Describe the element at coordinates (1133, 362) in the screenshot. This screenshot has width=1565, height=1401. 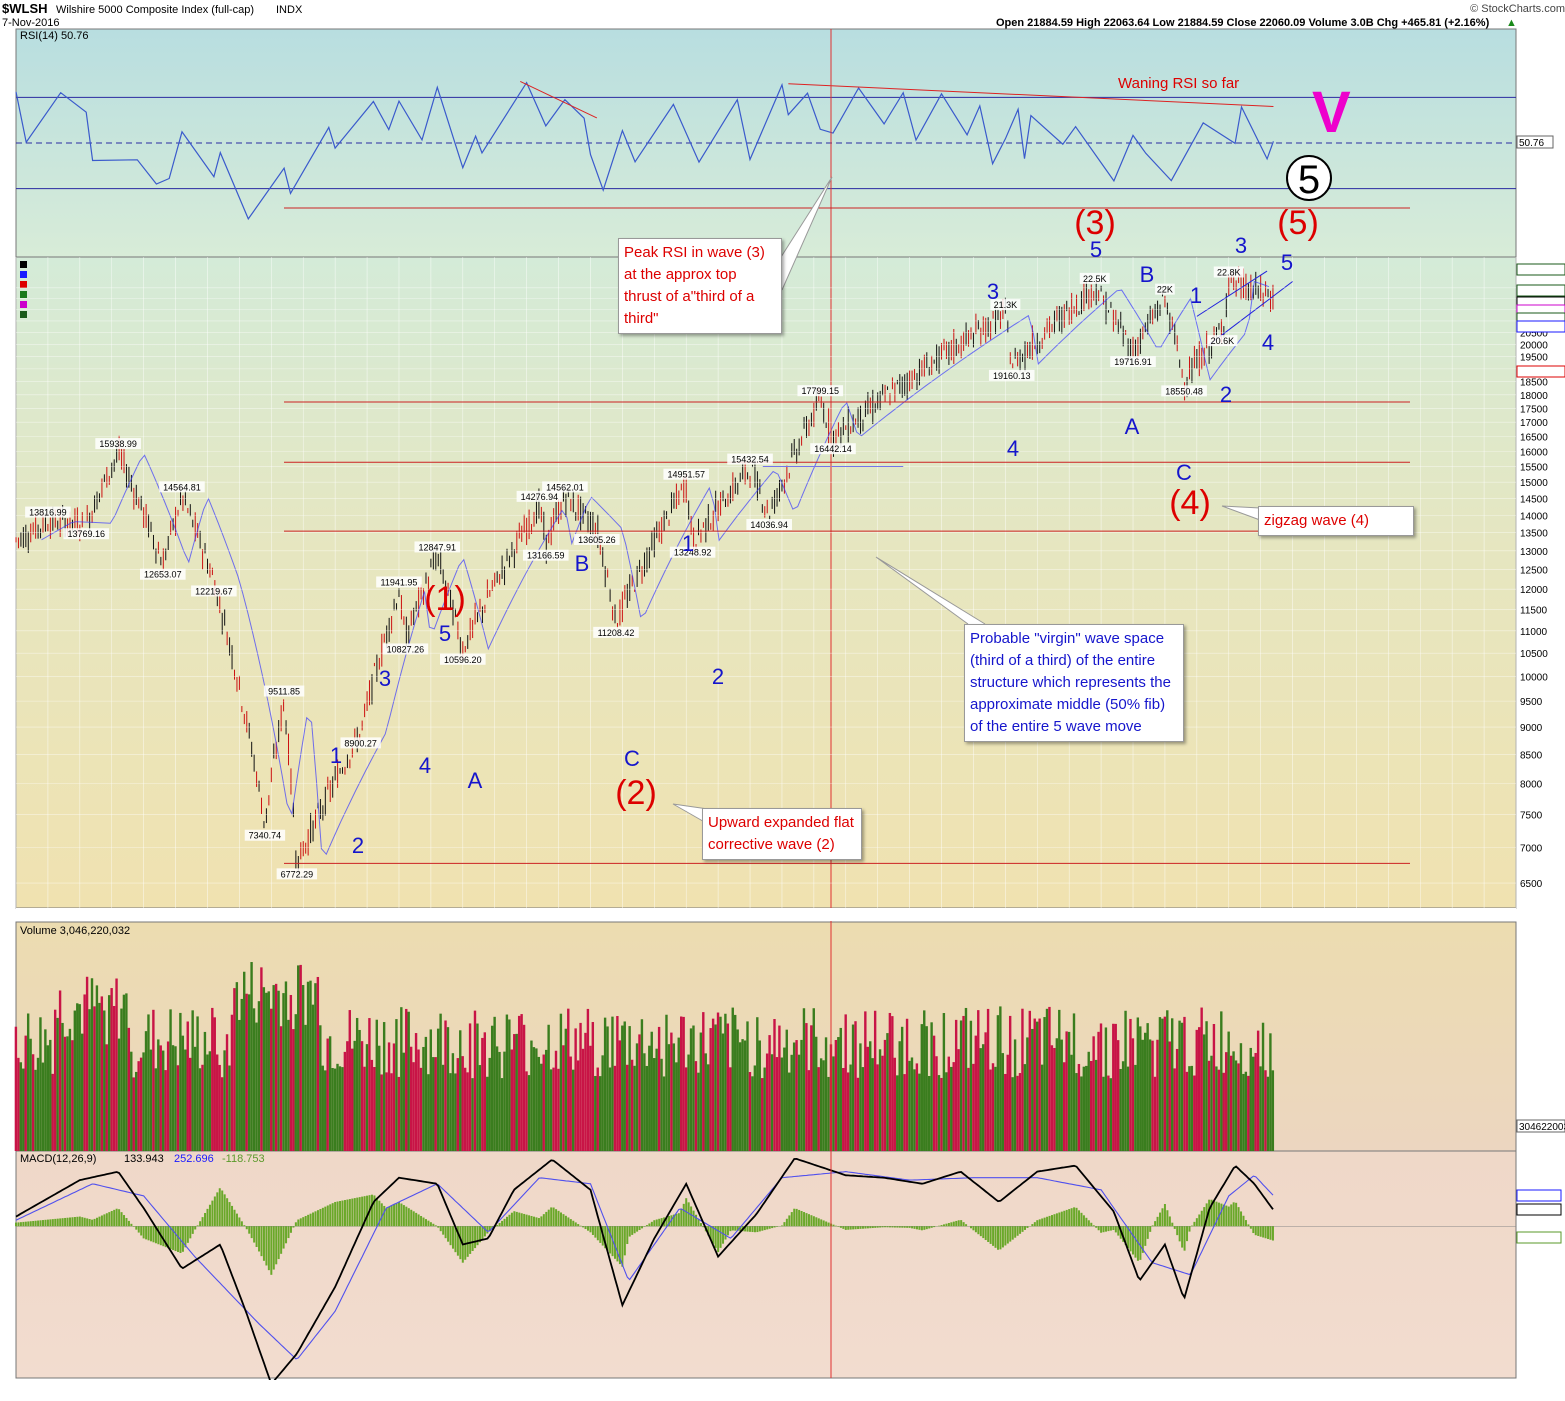
I see `price-label: 19716.91` at that location.